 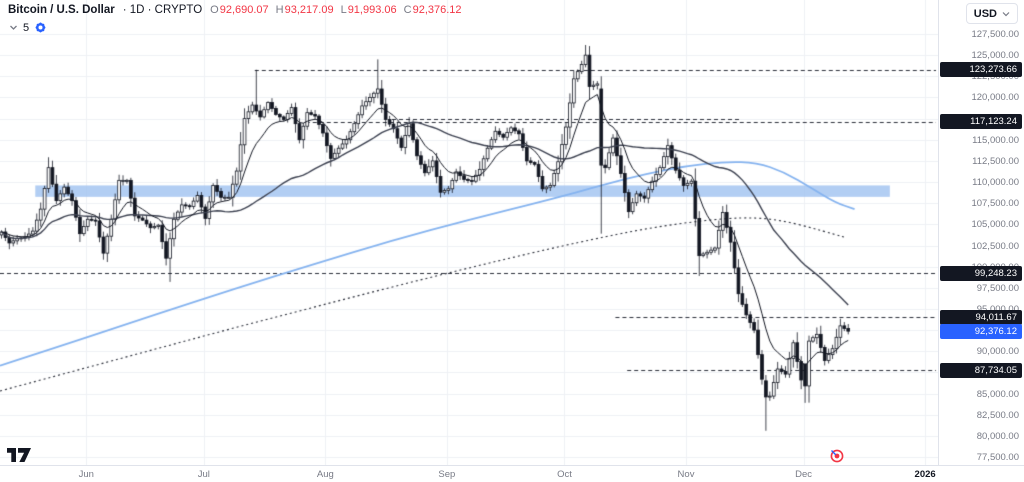 I want to click on close-value: 92,376.12, so click(x=437, y=10).